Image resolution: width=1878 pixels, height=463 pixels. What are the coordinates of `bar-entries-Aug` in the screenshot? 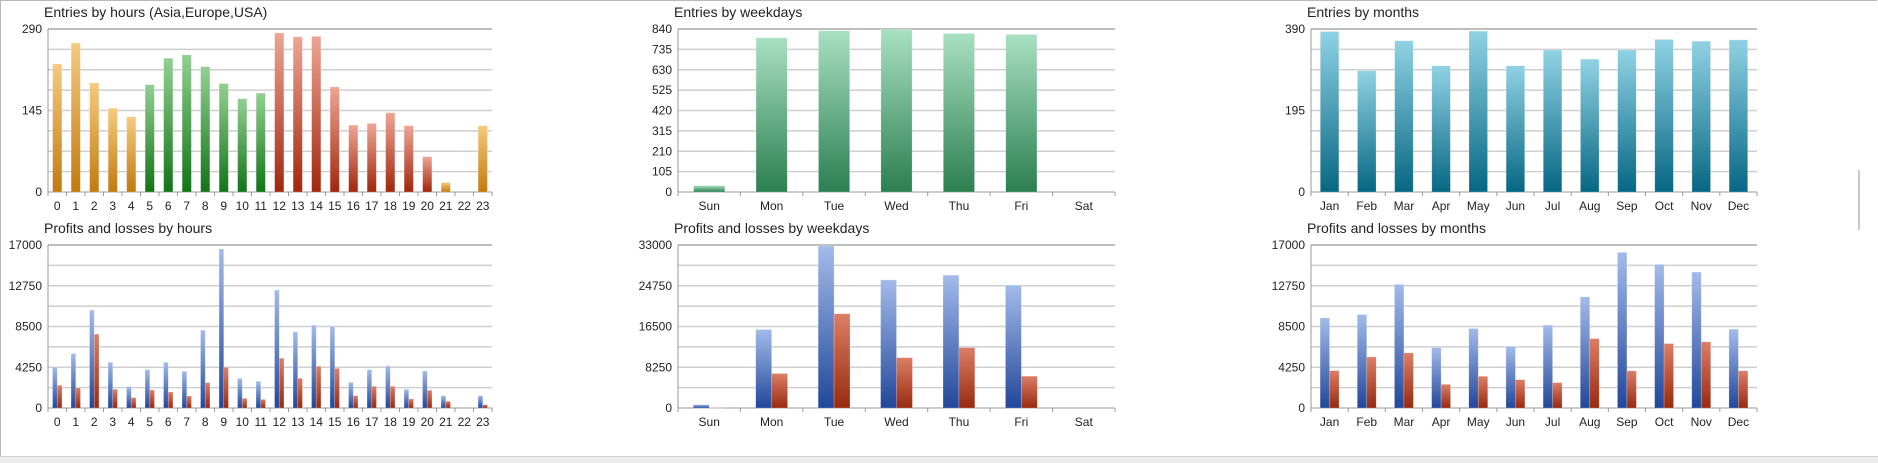 It's located at (1589, 125).